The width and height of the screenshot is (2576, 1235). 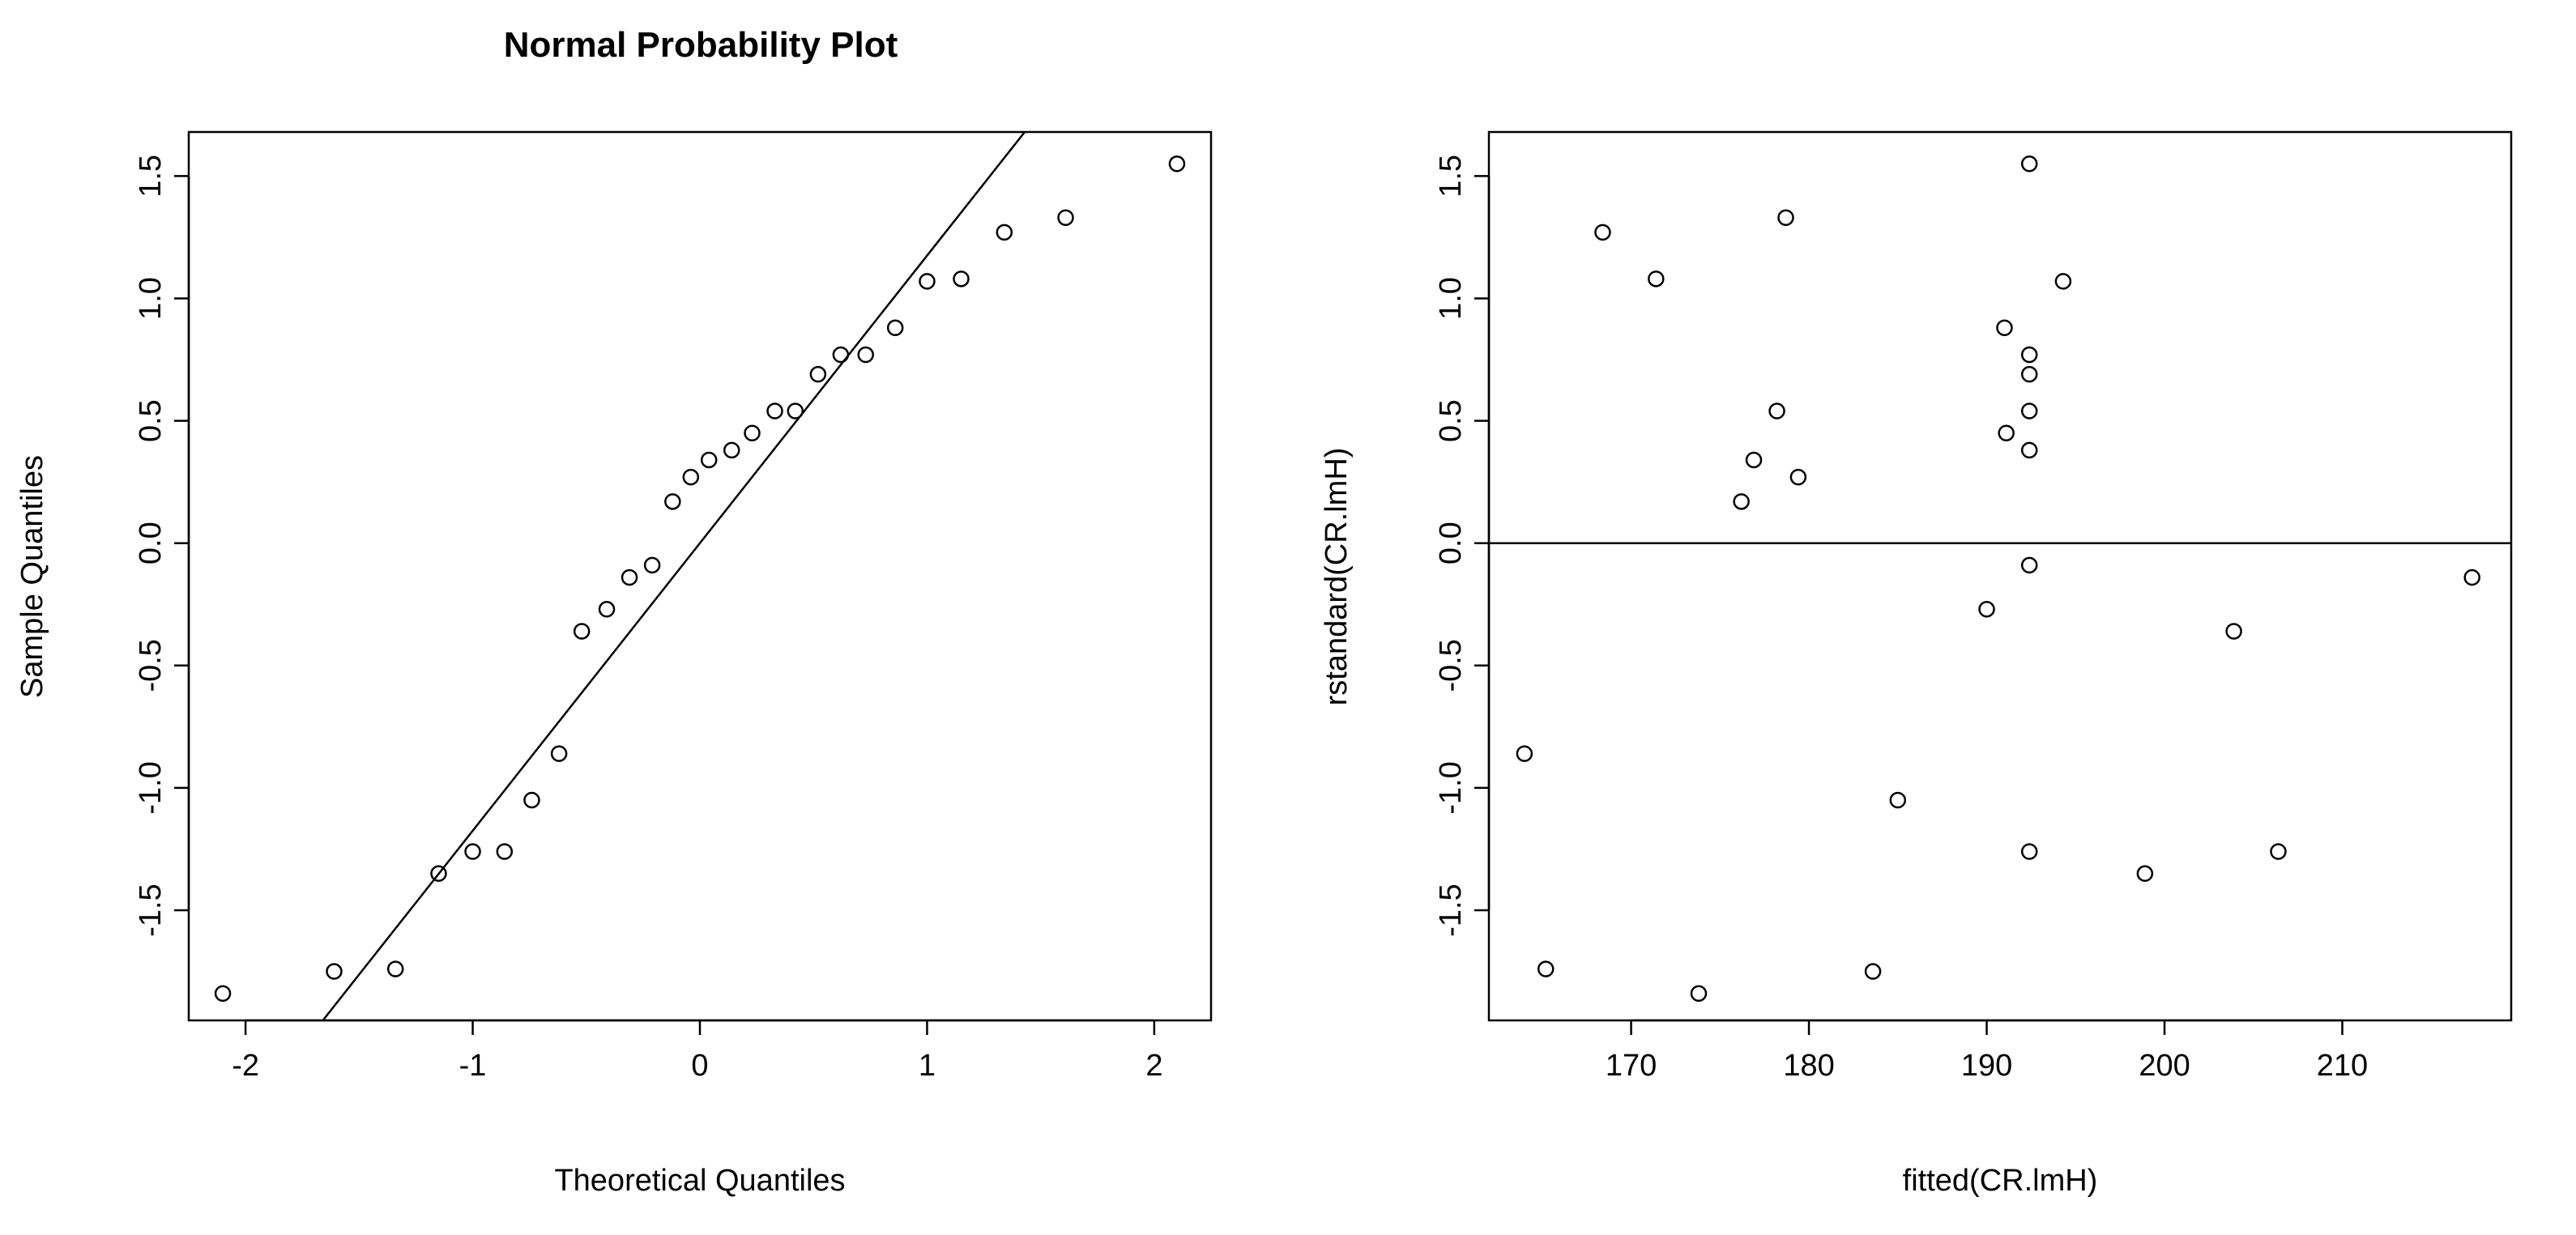 What do you see at coordinates (151, 421) in the screenshot?
I see `qq-y-tick-label: 0.5` at bounding box center [151, 421].